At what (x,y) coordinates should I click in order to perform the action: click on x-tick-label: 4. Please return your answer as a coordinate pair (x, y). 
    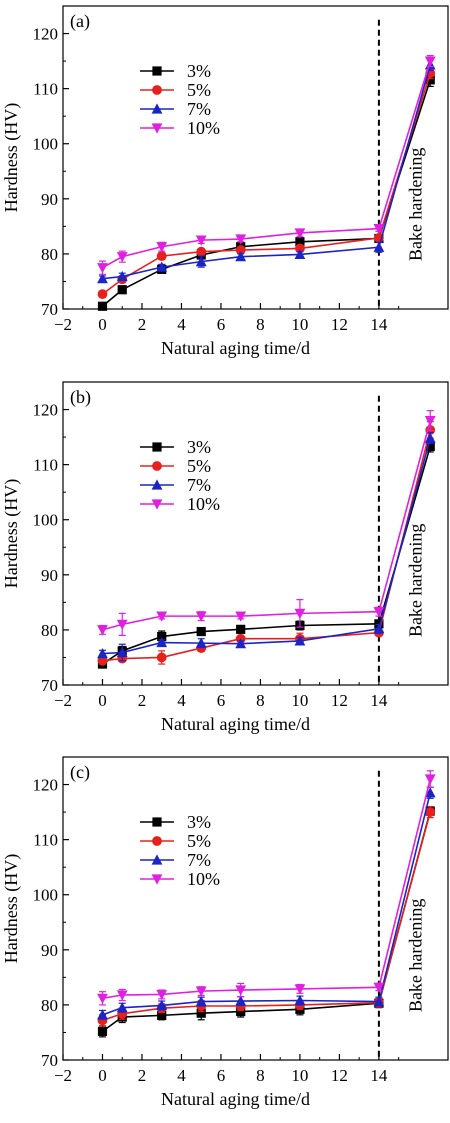
    Looking at the image, I should click on (181, 700).